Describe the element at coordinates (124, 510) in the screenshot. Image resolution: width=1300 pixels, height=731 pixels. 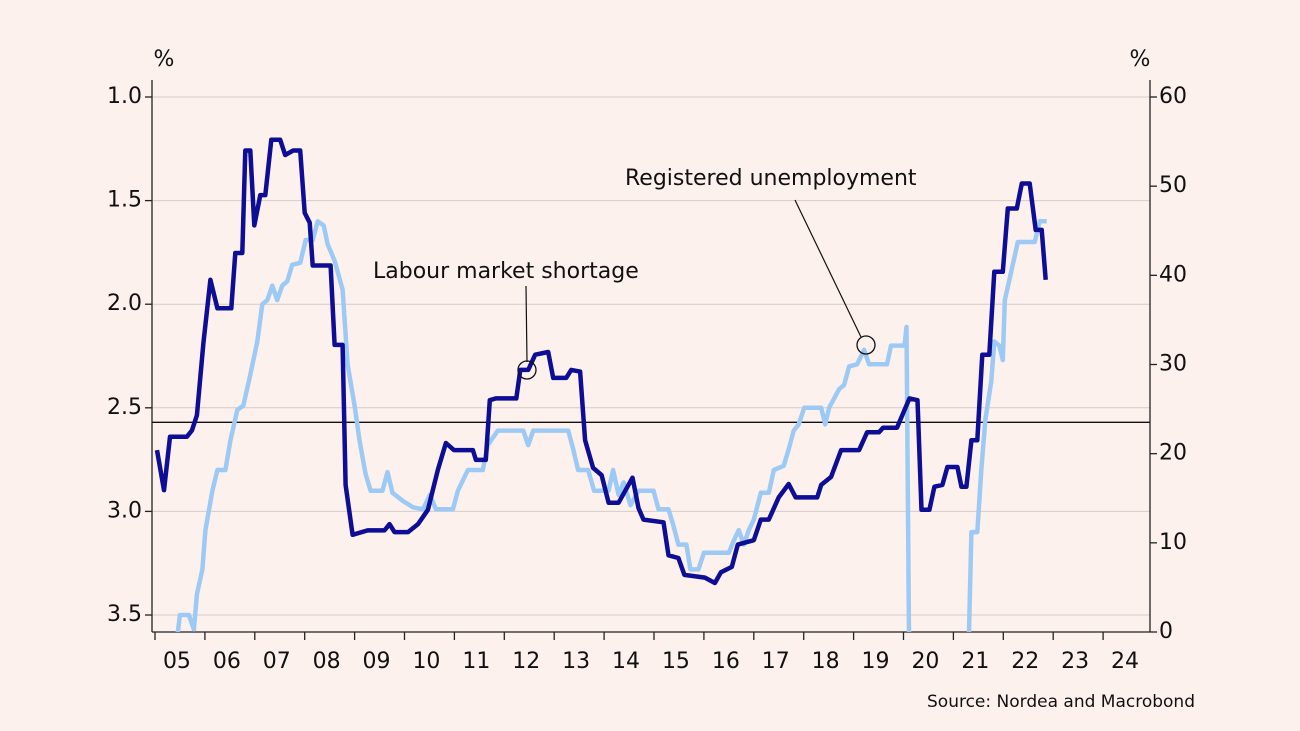
I see `y-tick-label: 3.0` at that location.